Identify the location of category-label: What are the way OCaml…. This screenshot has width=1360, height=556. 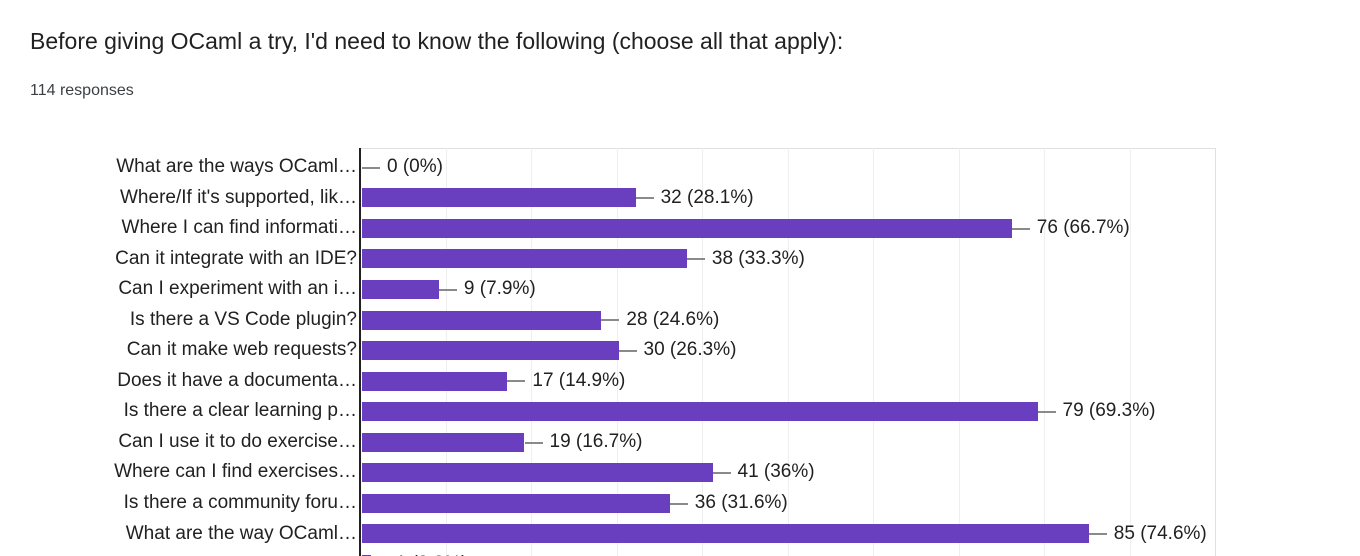
(241, 533).